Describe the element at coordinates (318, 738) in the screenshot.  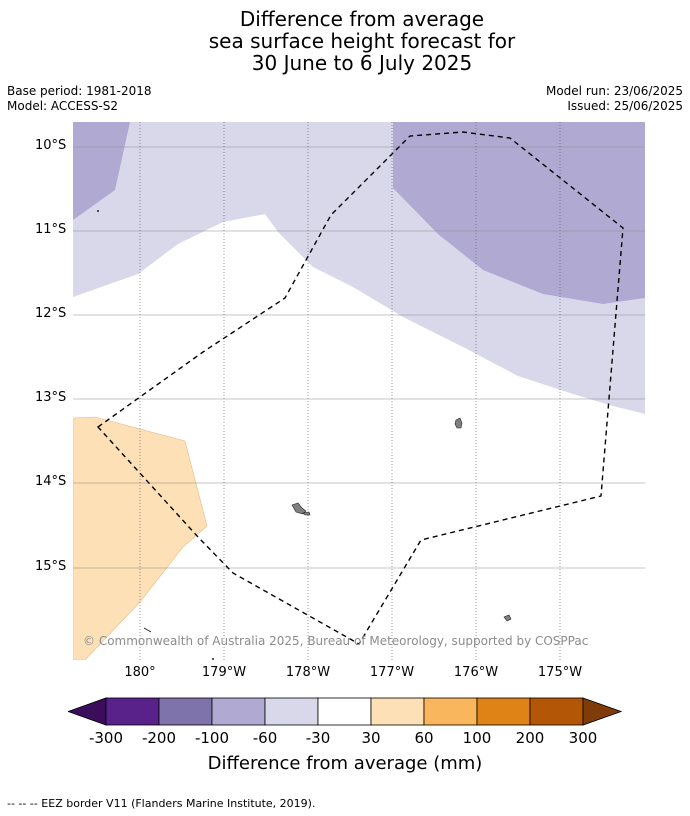
I see `colorbar-label-neg30: -30` at that location.